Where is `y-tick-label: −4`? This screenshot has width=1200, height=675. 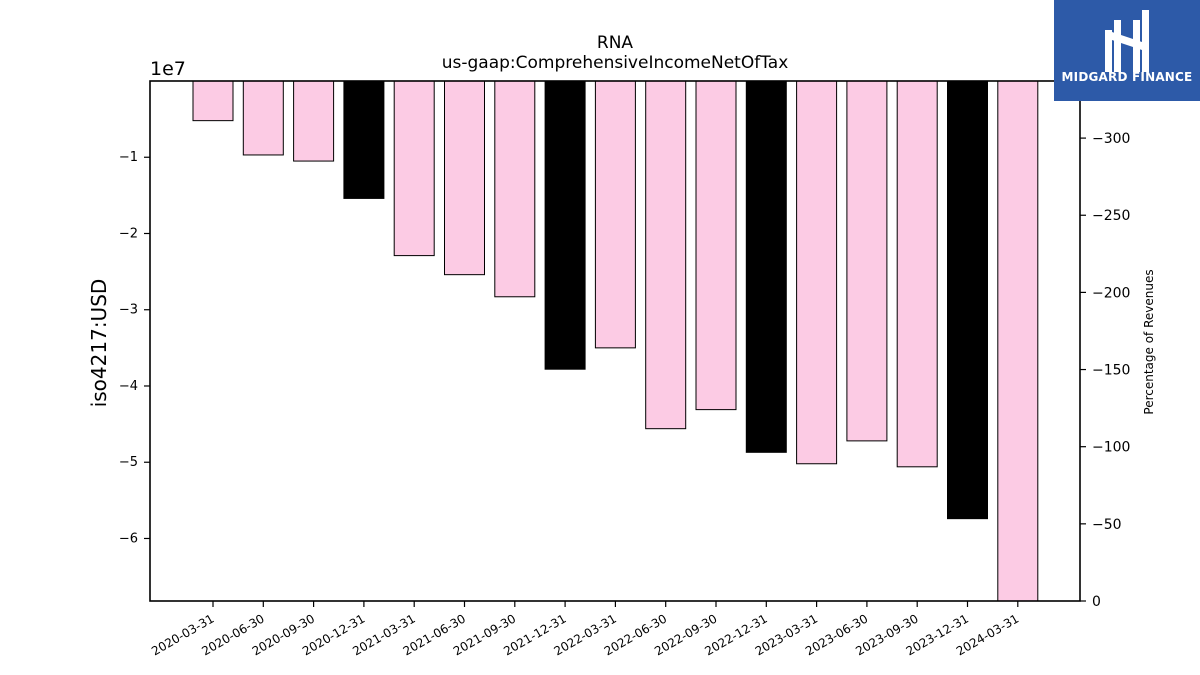 y-tick-label: −4 is located at coordinates (128, 386).